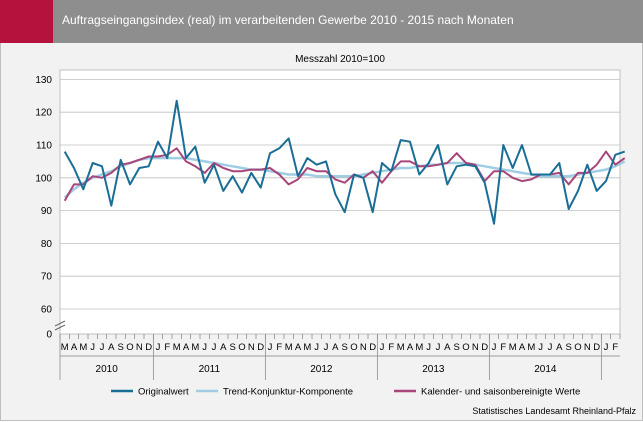 Image resolution: width=643 pixels, height=422 pixels. I want to click on y-tick-label: 100, so click(43, 178).